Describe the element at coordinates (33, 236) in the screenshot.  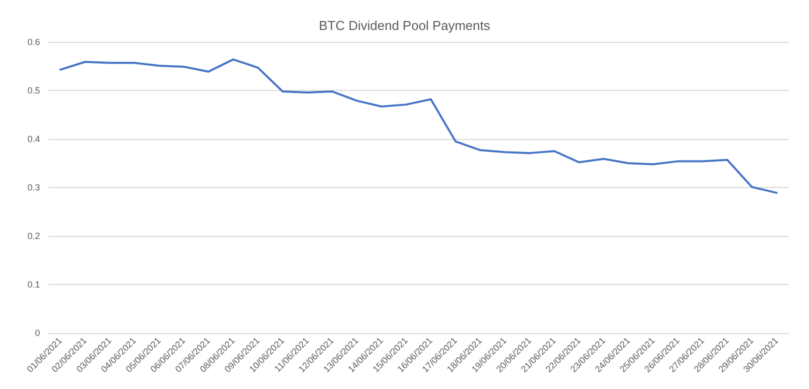
I see `y-tick-label: 0.2` at that location.